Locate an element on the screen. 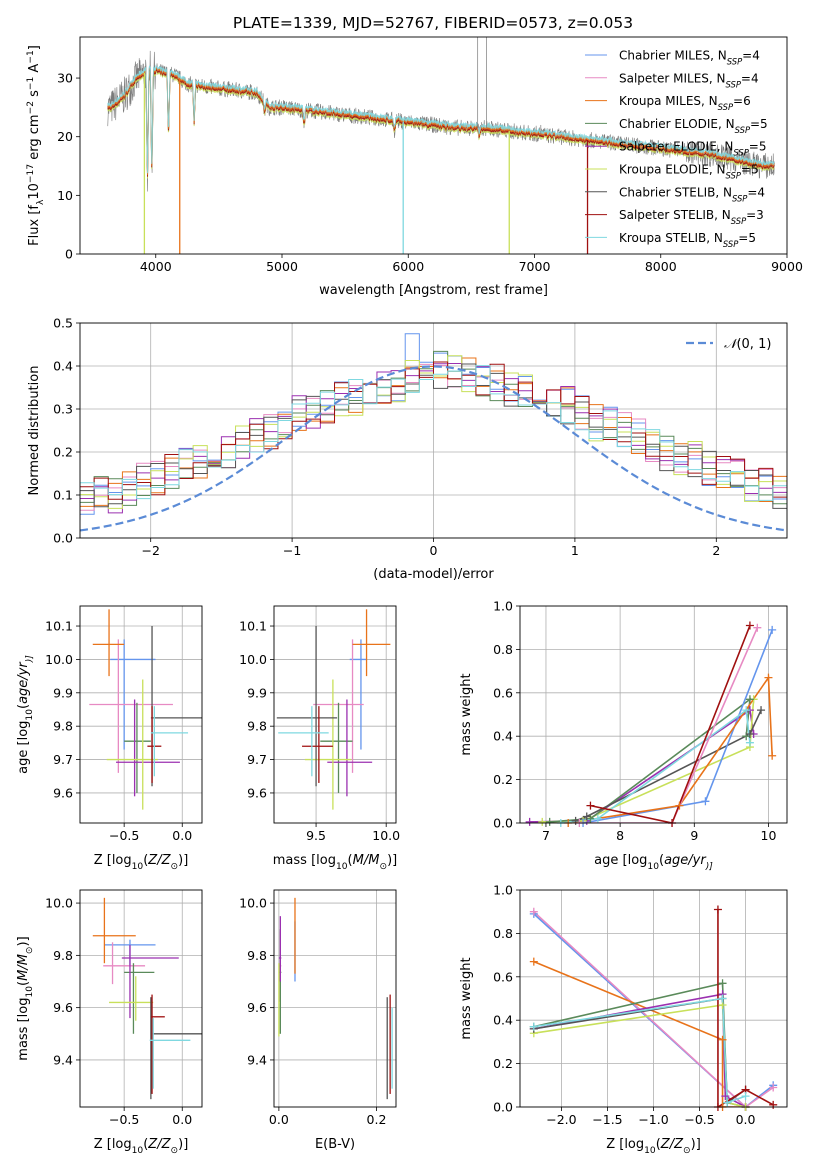 Image resolution: width=819 pixels, height=1170 pixels. x-axis-label-part: age/yr is located at coordinates (685, 860).